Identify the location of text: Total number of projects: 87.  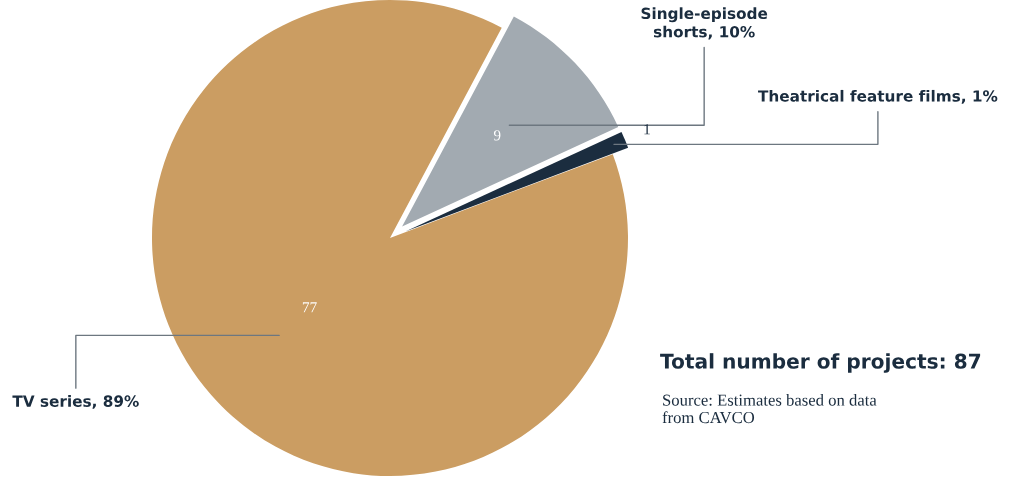
(820, 363).